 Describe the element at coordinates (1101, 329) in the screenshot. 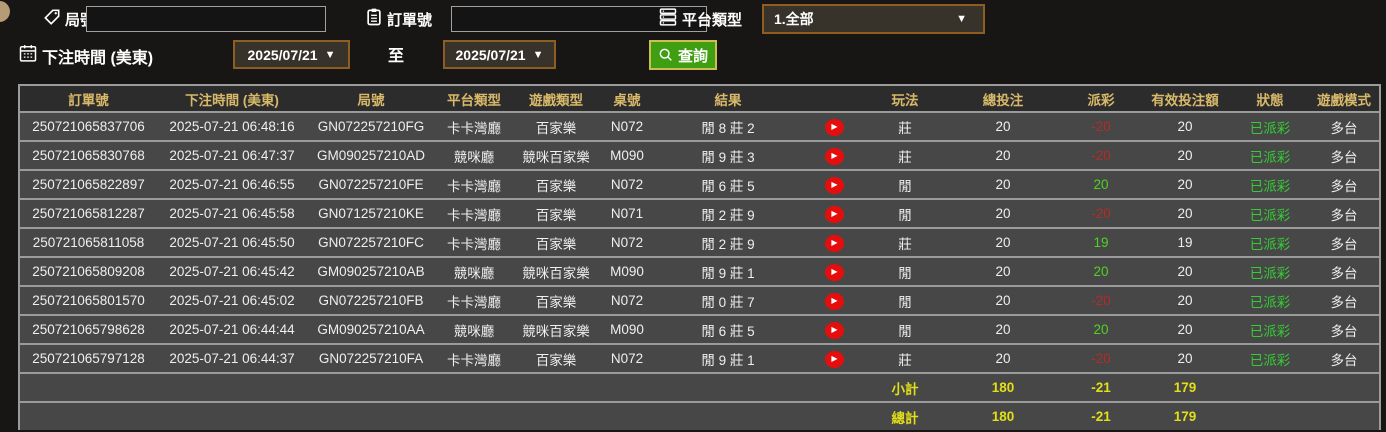

I see `payout-cell: 20` at that location.